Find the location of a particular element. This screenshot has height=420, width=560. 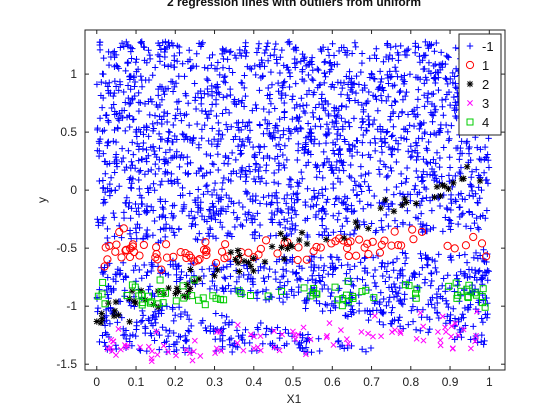

legend-label: 3 is located at coordinates (485, 103).